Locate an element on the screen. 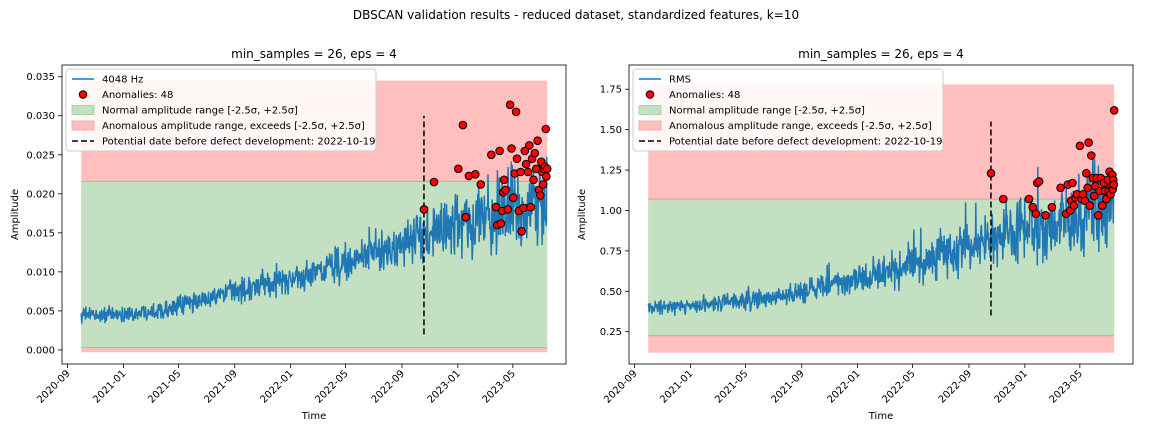 Image resolution: width=1152 pixels, height=432 pixels. y-tick-label: 0.010 is located at coordinates (40, 272).